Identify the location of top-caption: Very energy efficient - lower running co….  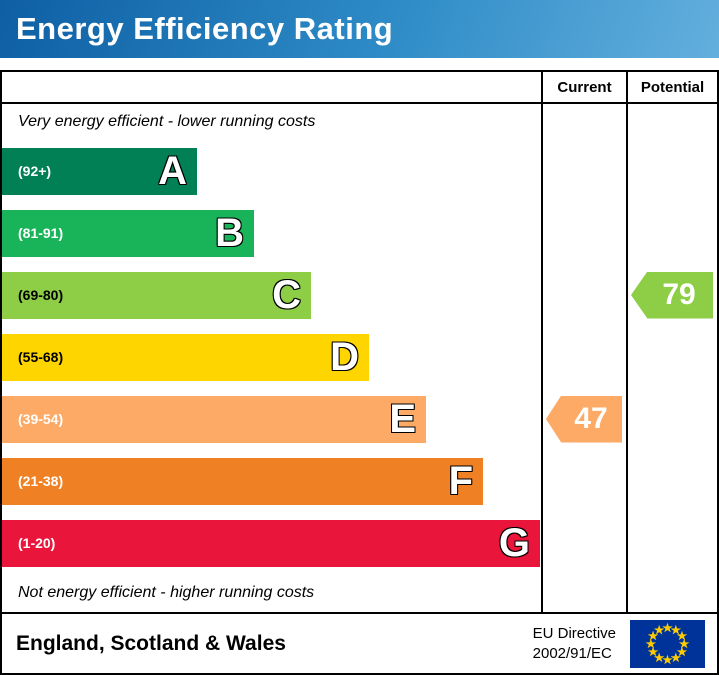
(167, 121).